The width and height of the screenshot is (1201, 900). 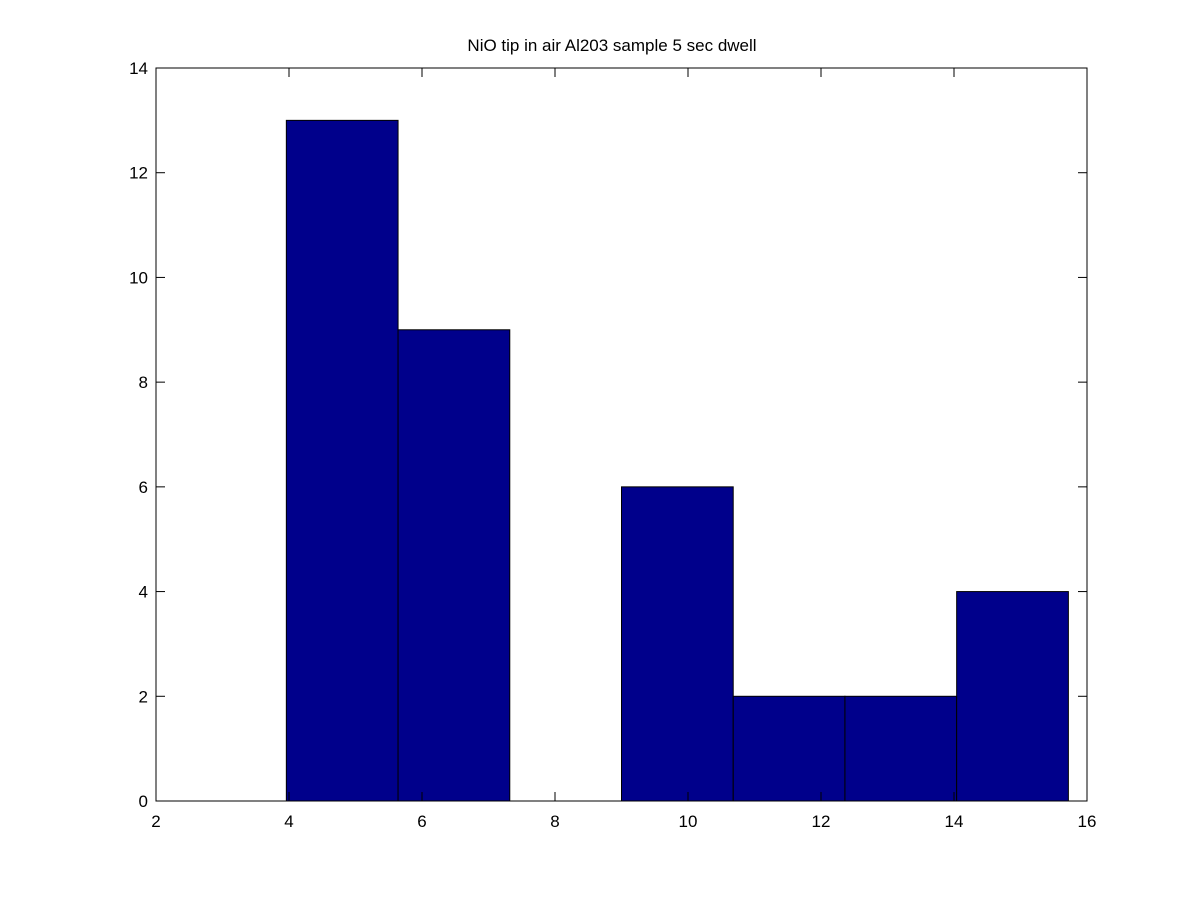 I want to click on y-tick-label-2: 4, so click(x=143, y=592).